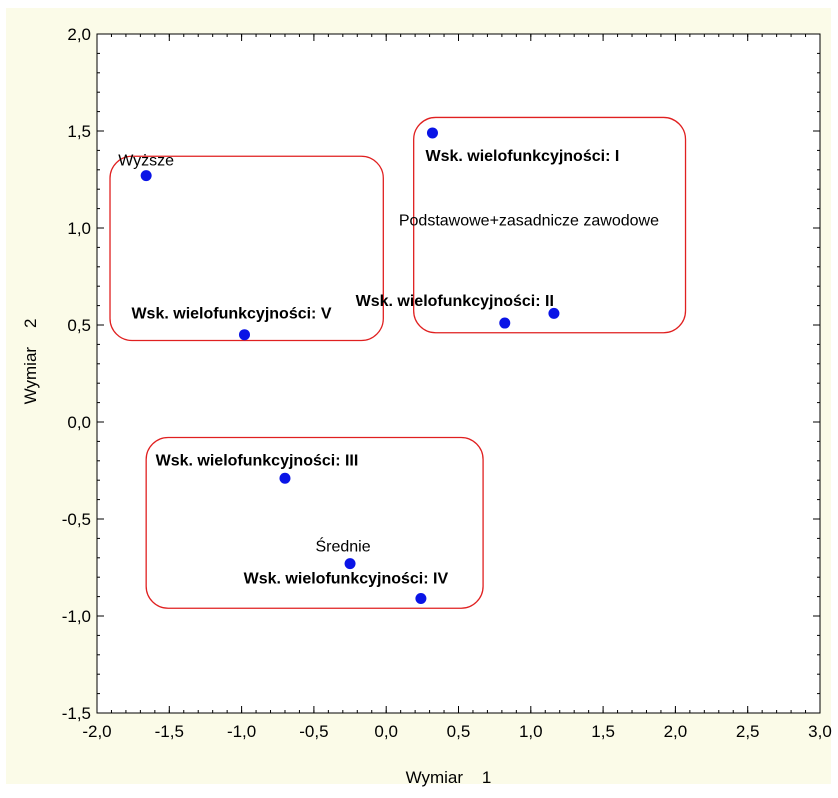 This screenshot has width=838, height=798. What do you see at coordinates (603, 731) in the screenshot?
I see `x-tick-label: 1,5` at bounding box center [603, 731].